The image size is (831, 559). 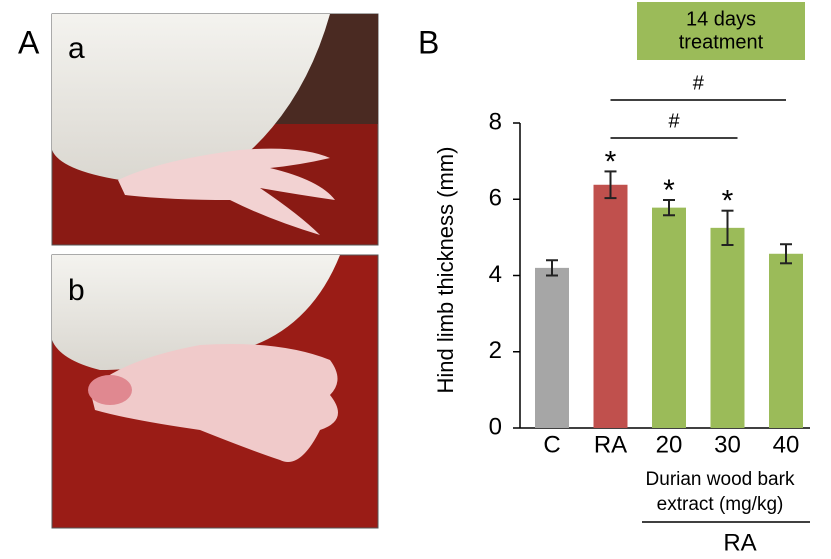 What do you see at coordinates (739, 542) in the screenshot?
I see `group-label: RA` at bounding box center [739, 542].